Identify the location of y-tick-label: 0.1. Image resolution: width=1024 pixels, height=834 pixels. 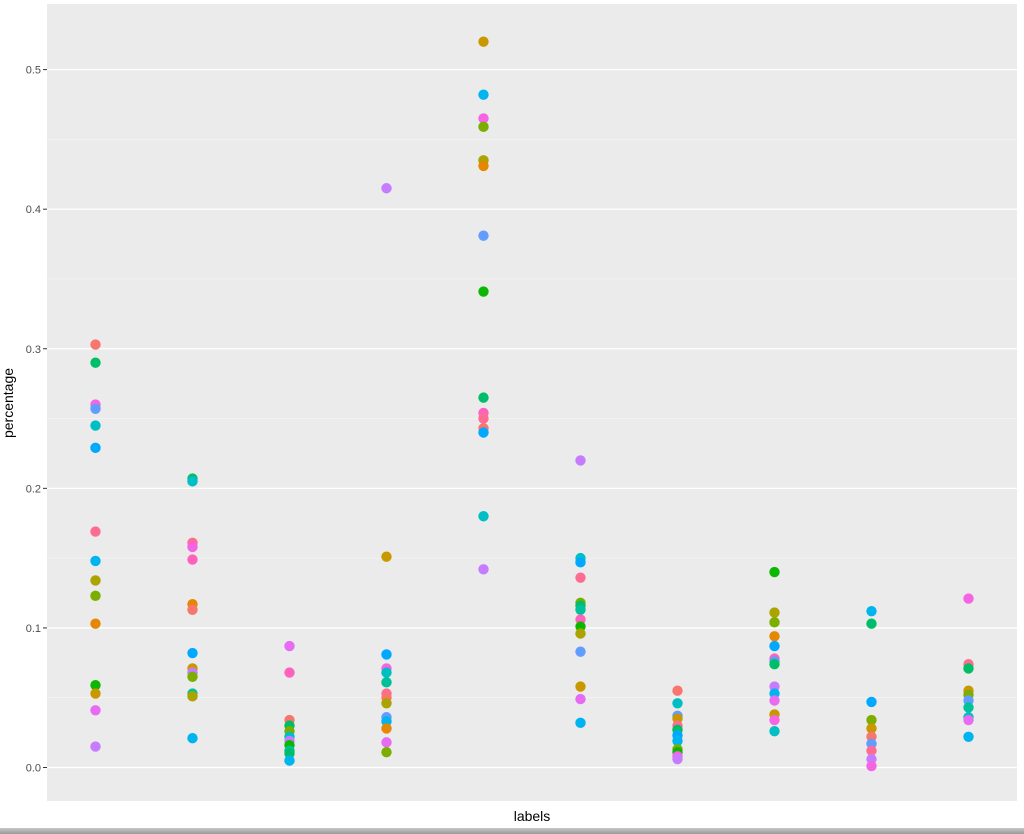
(33, 629).